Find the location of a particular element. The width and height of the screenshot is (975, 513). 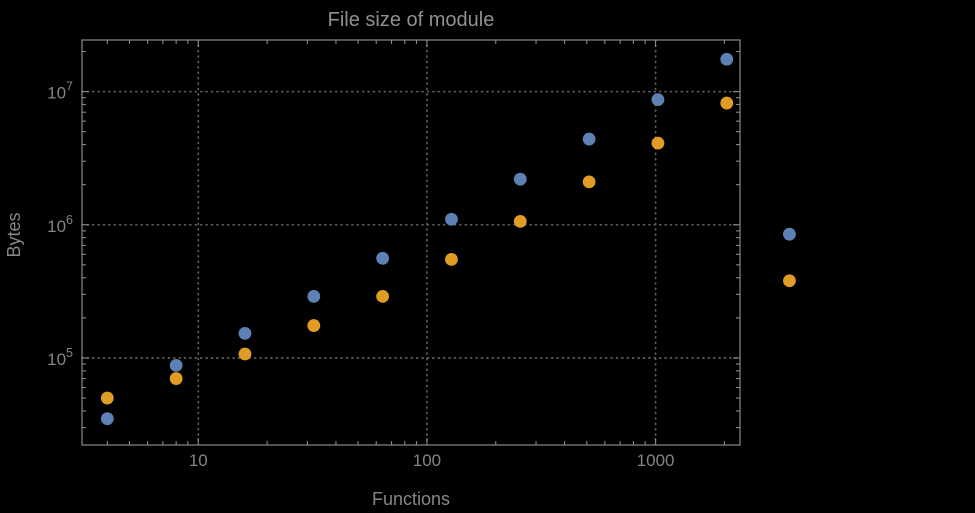

y-tick-label: 10⁷ is located at coordinates (60, 91).